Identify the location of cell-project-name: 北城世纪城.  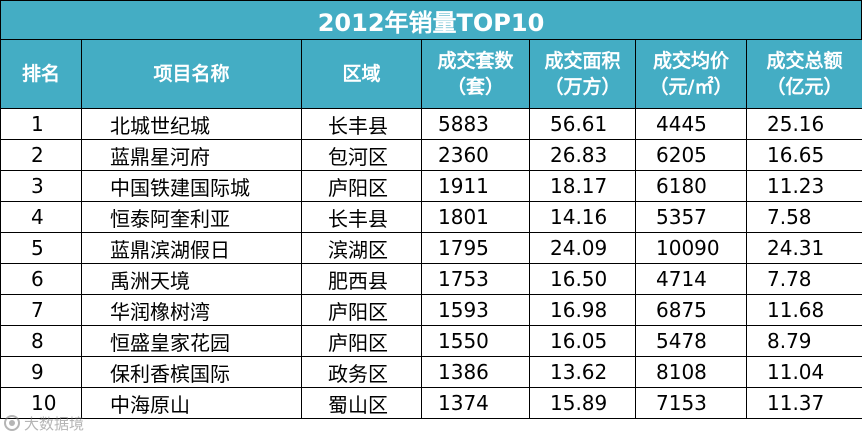
(191, 124).